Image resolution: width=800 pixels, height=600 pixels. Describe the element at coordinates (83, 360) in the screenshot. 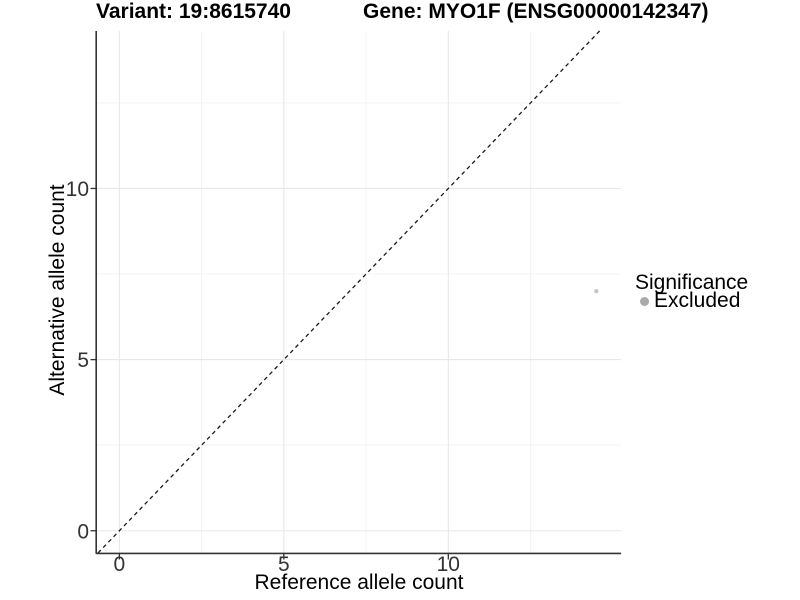

I see `y-tick-label: 5` at that location.